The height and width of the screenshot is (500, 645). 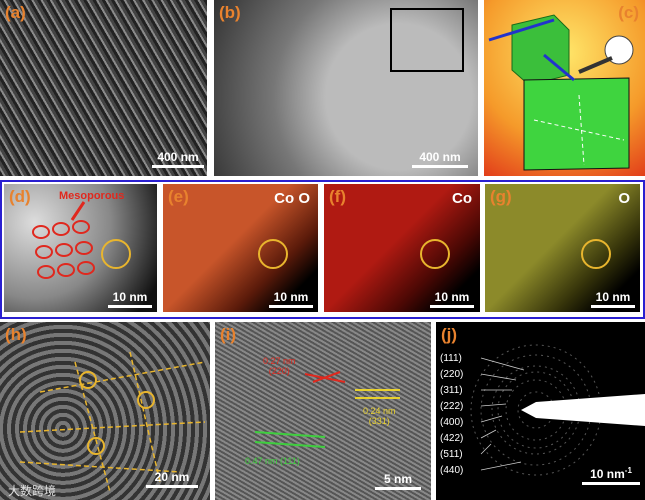 What do you see at coordinates (240, 248) in the screenshot?
I see `panel-e: Co O (e) 10 nm` at bounding box center [240, 248].